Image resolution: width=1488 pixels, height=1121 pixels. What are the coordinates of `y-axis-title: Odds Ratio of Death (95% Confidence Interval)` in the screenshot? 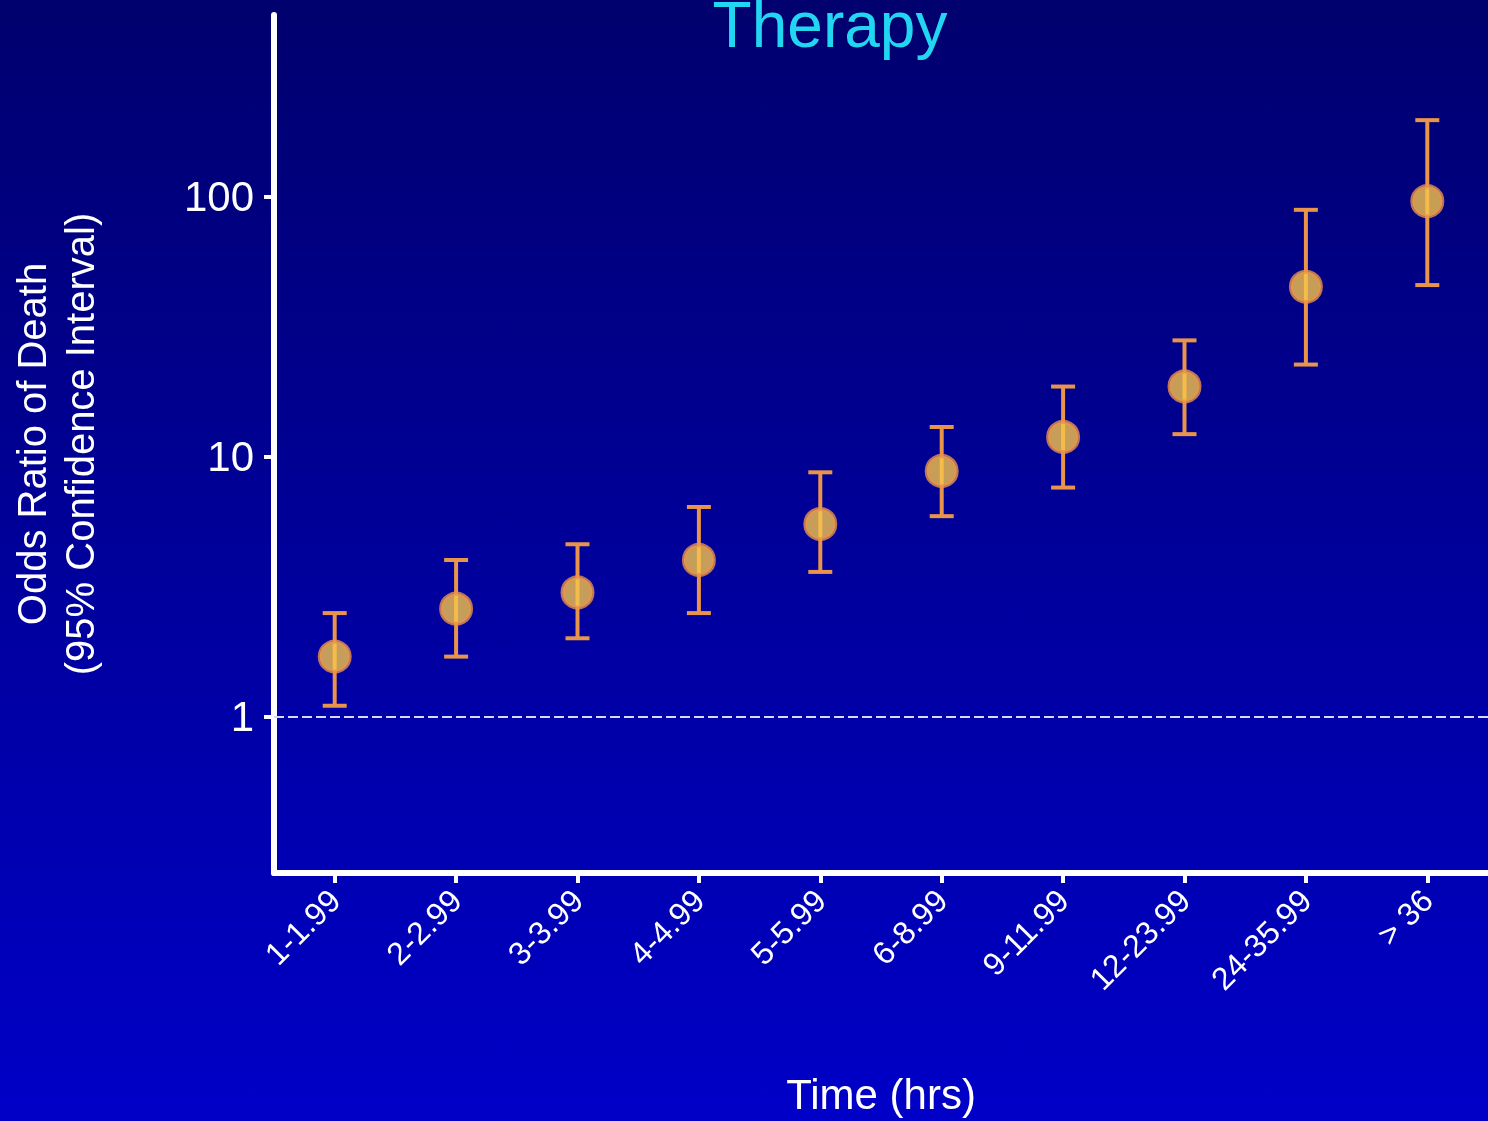 It's located at (56, 444).